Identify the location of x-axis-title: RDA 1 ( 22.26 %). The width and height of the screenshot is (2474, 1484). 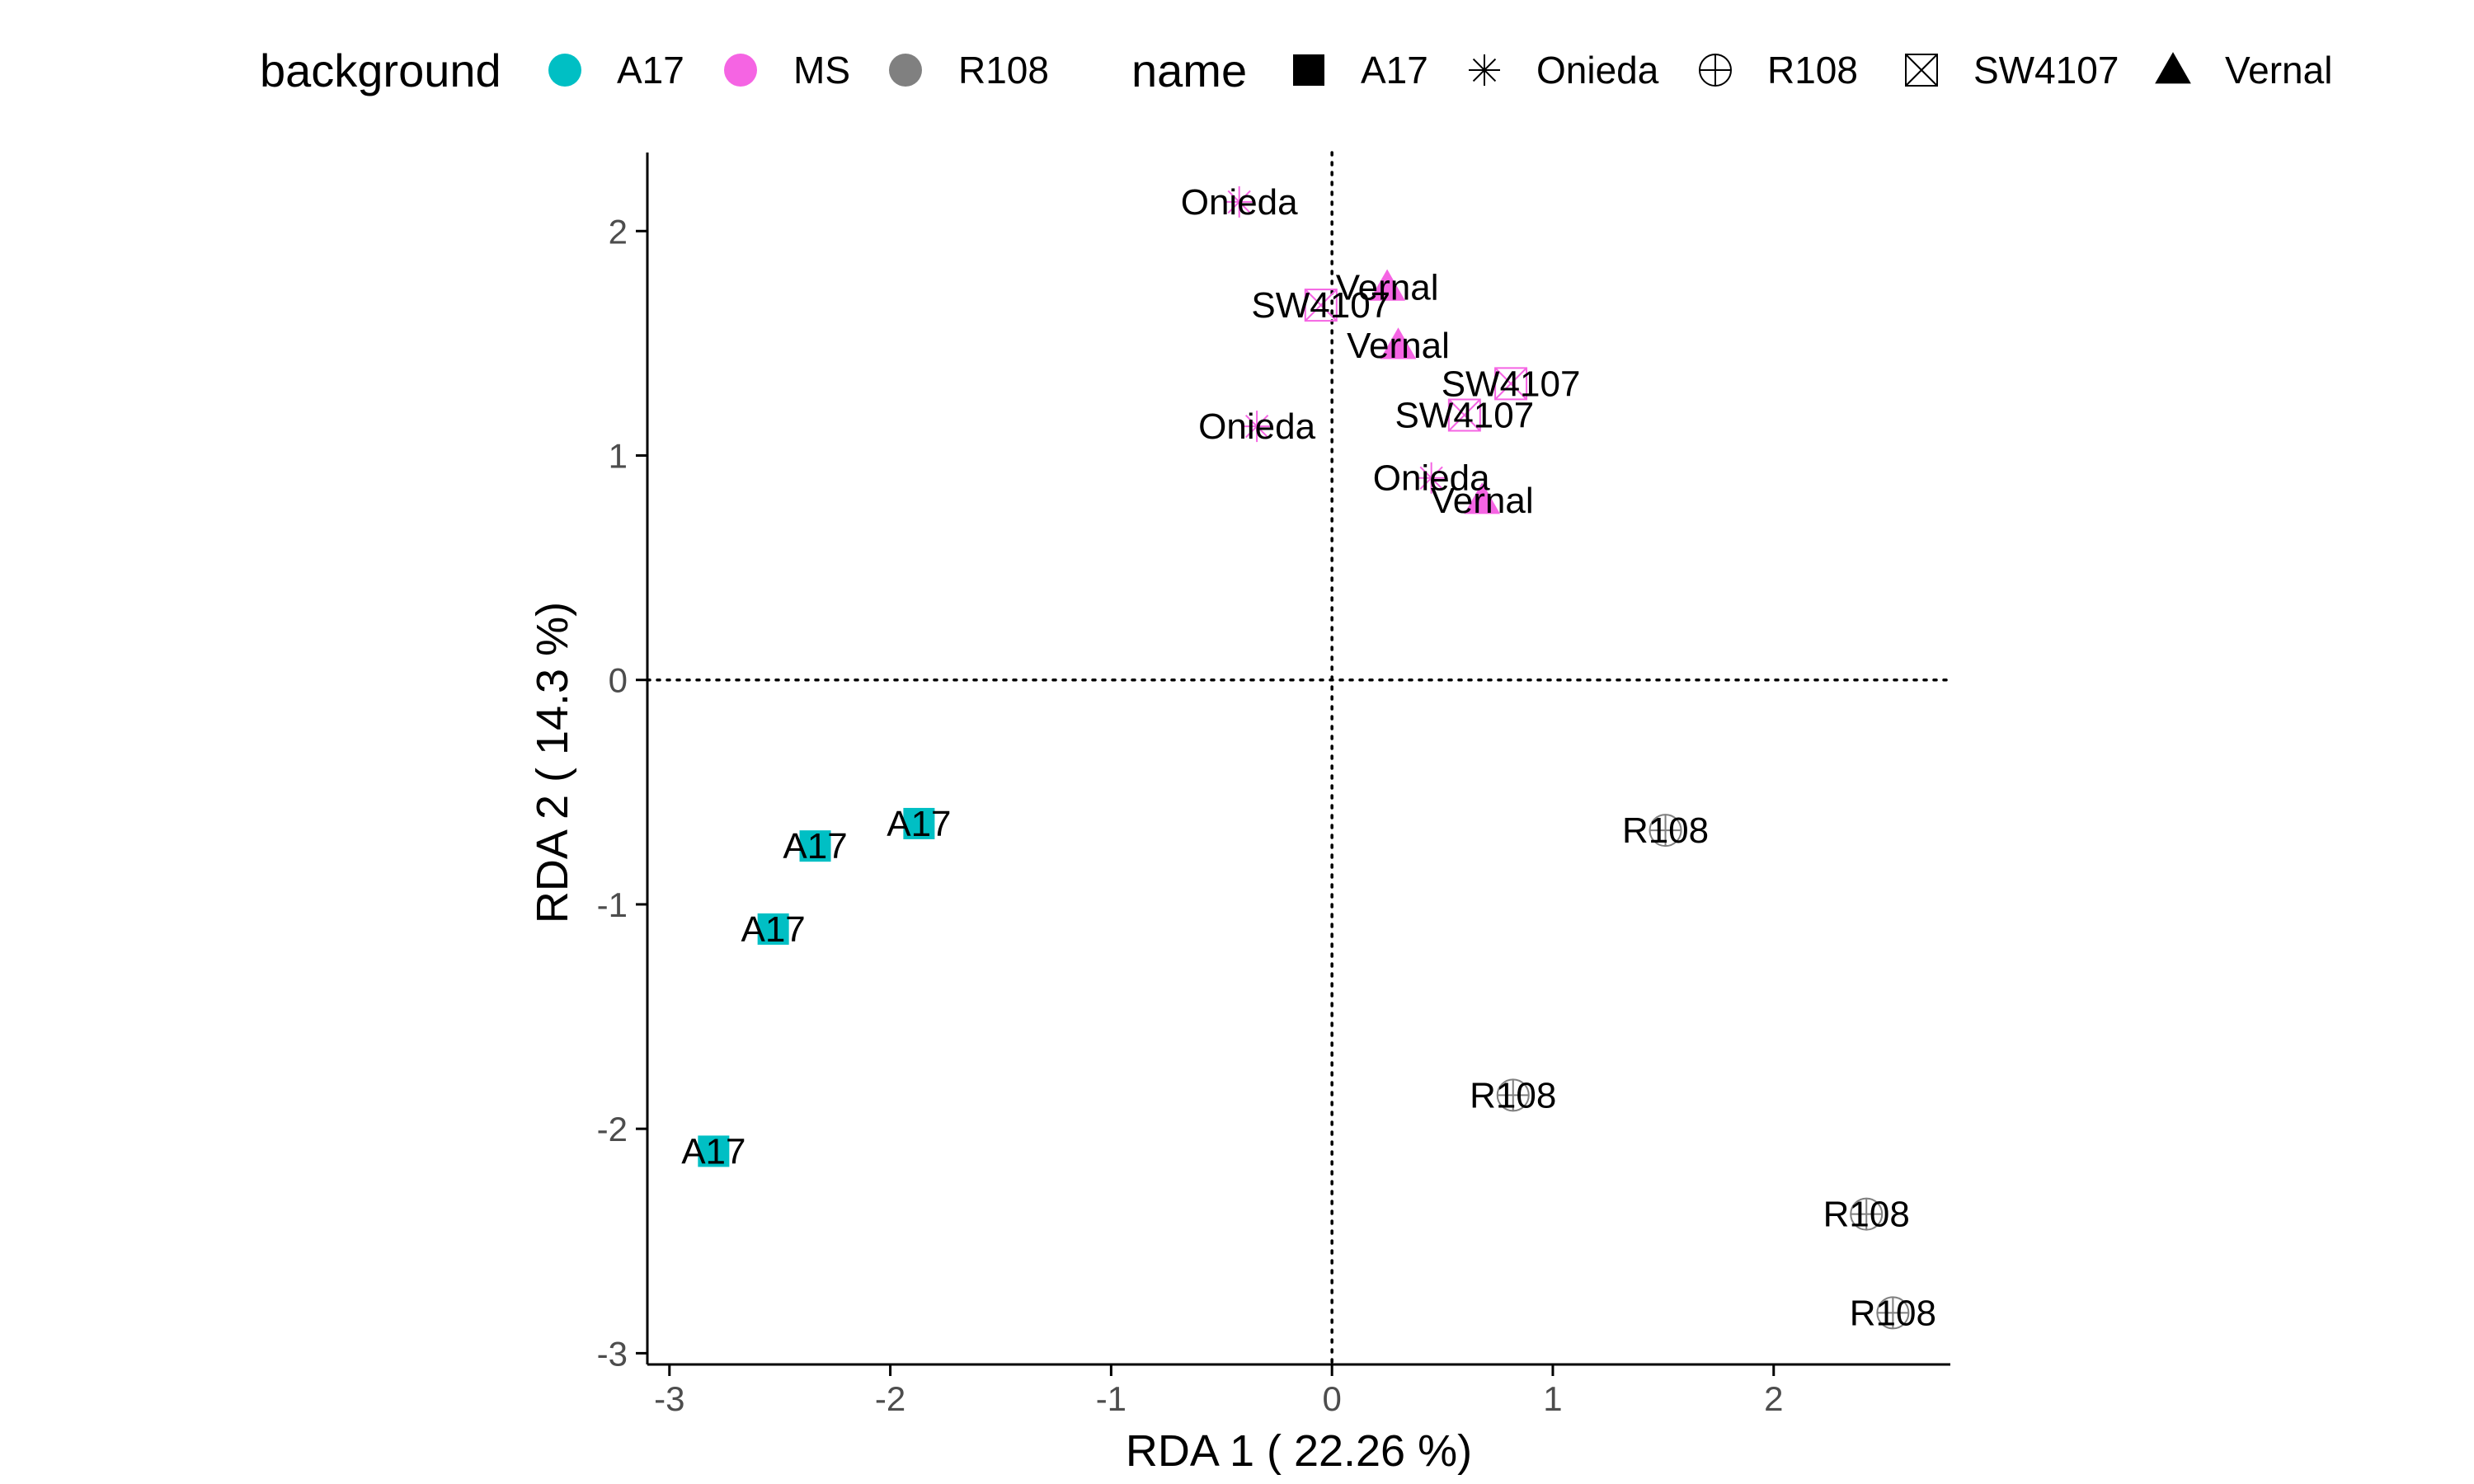
(1299, 1451).